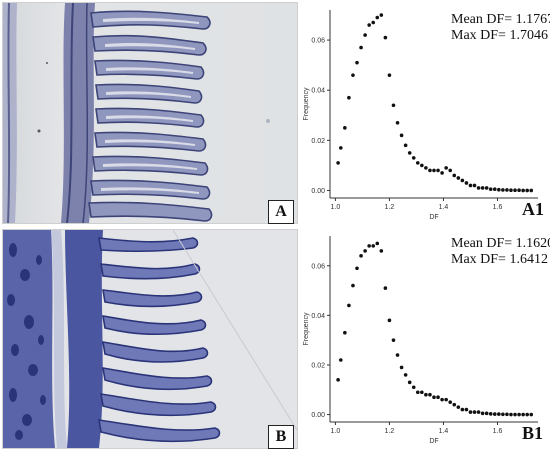 Image resolution: width=550 pixels, height=449 pixels. Describe the element at coordinates (318, 266) in the screenshot. I see `chart-b1-y-tick-label: 0.06` at that location.